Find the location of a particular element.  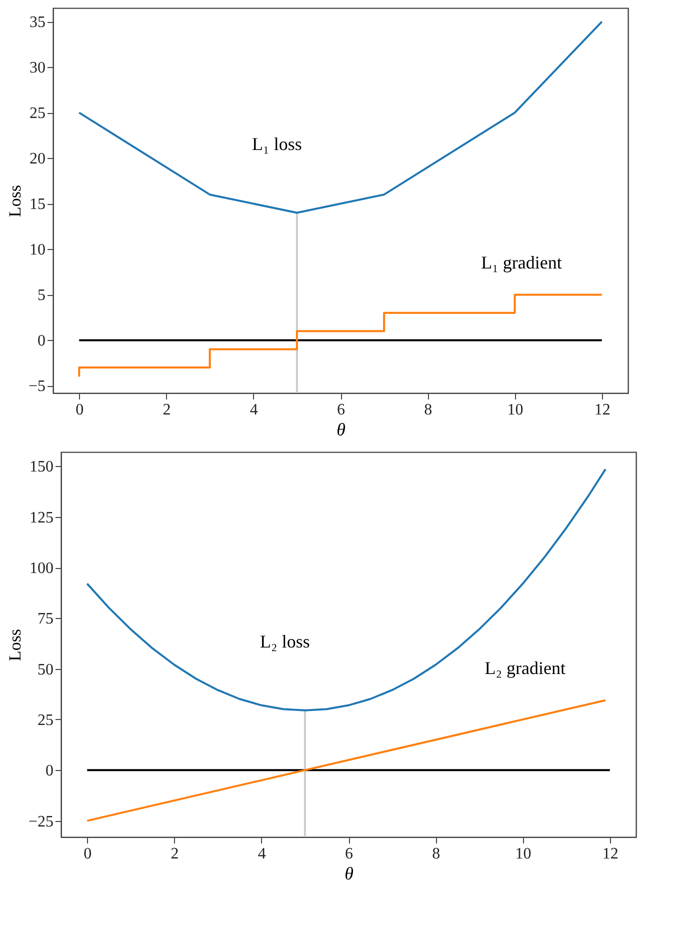

y-tick-label: 75 is located at coordinates (46, 619).